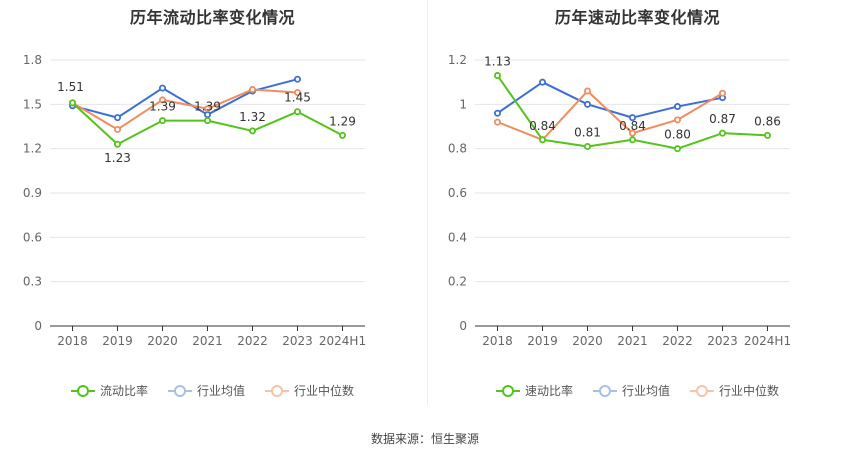 The height and width of the screenshot is (459, 850). What do you see at coordinates (424, 439) in the screenshot?
I see `data-source-footer: 数据来源：恒生聚源` at bounding box center [424, 439].